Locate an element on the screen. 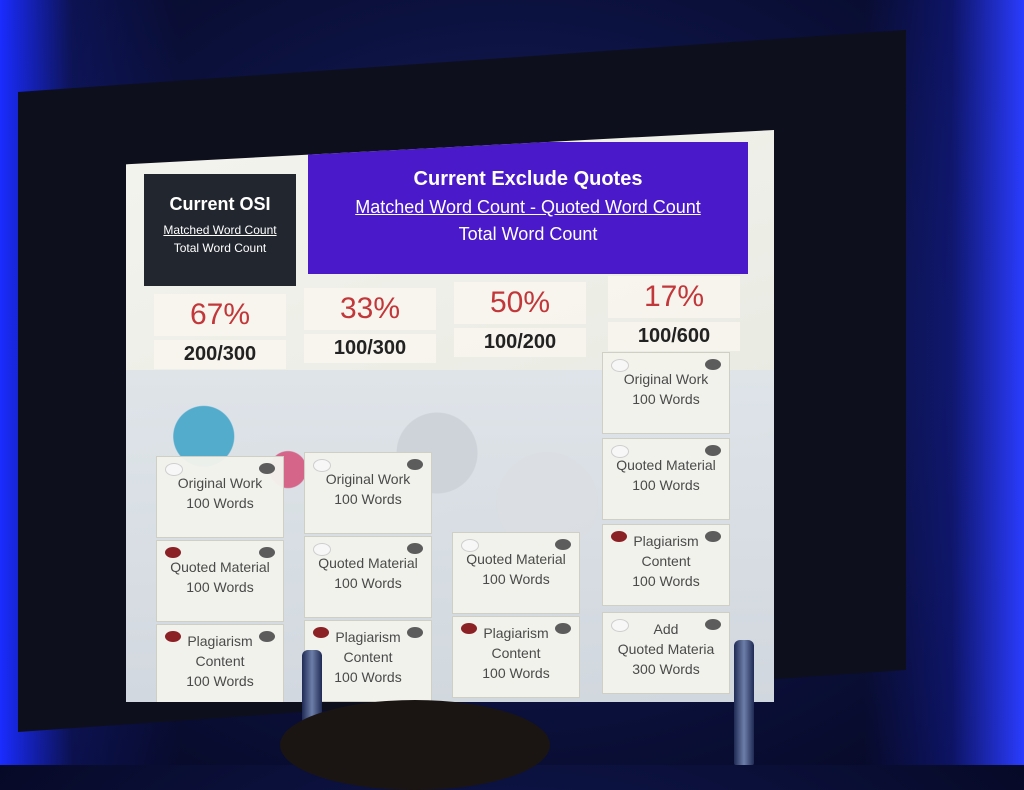 The height and width of the screenshot is (790, 1024). column-1-stats: 67% 200/300 is located at coordinates (220, 331).